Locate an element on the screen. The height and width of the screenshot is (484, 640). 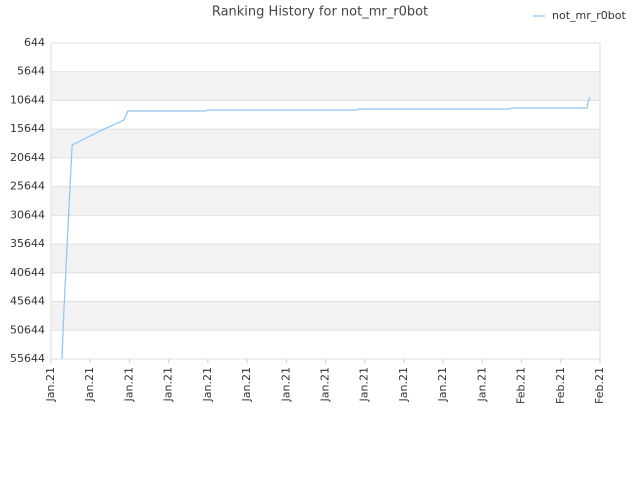
chart-title: Ranking History for not_mr_r0bot is located at coordinates (320, 12).